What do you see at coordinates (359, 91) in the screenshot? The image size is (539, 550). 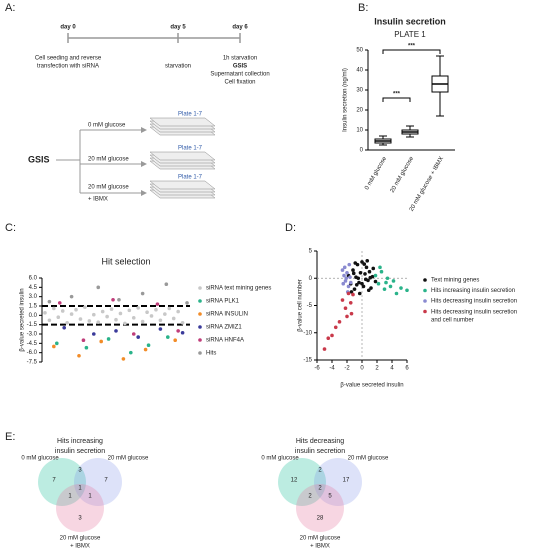 I see `y-tick-label: 30` at bounding box center [359, 91].